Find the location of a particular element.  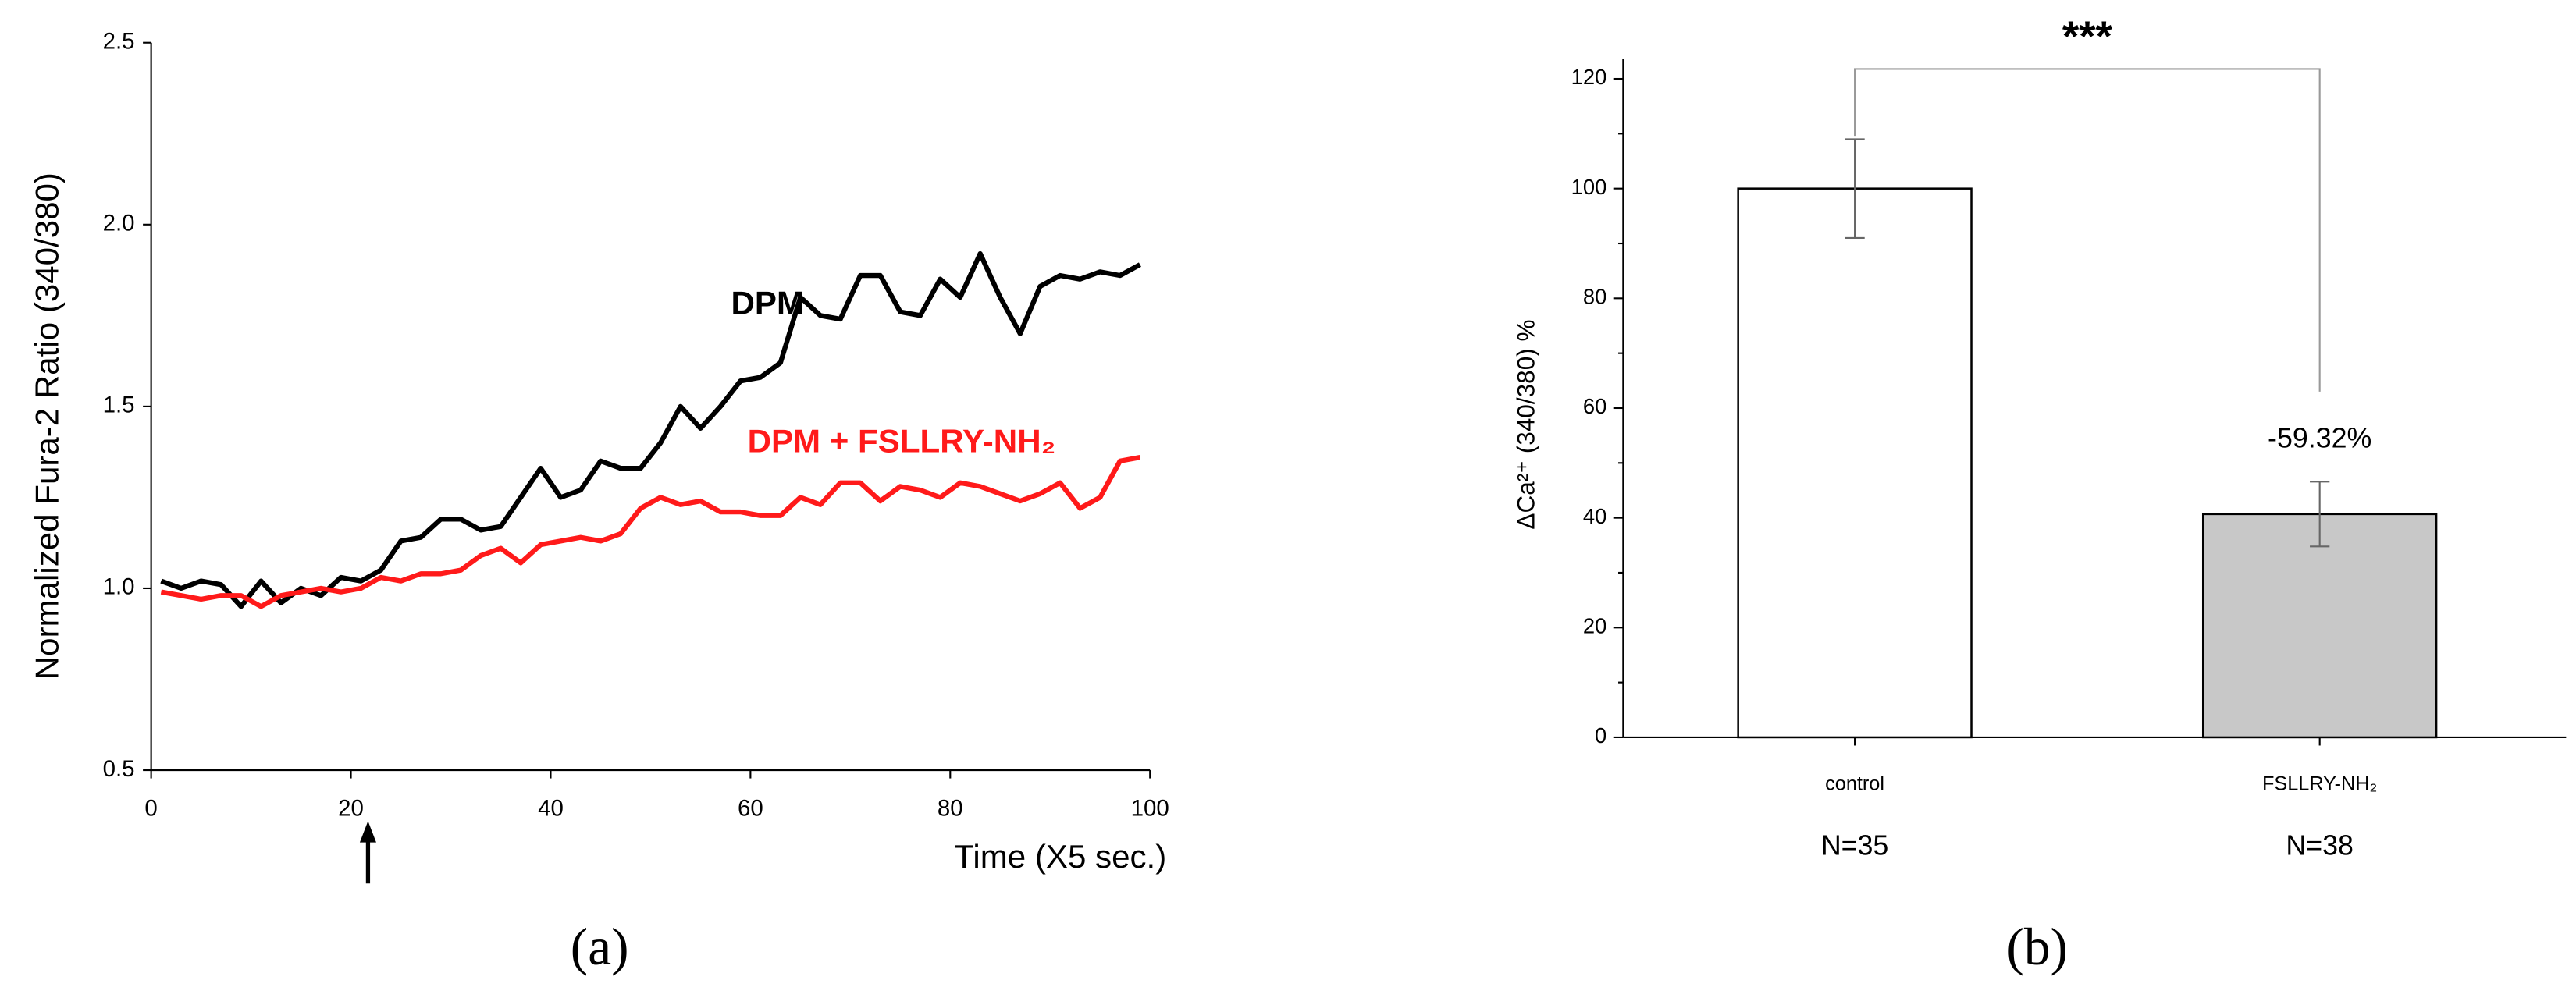

sample-size: N=35 is located at coordinates (1855, 845).